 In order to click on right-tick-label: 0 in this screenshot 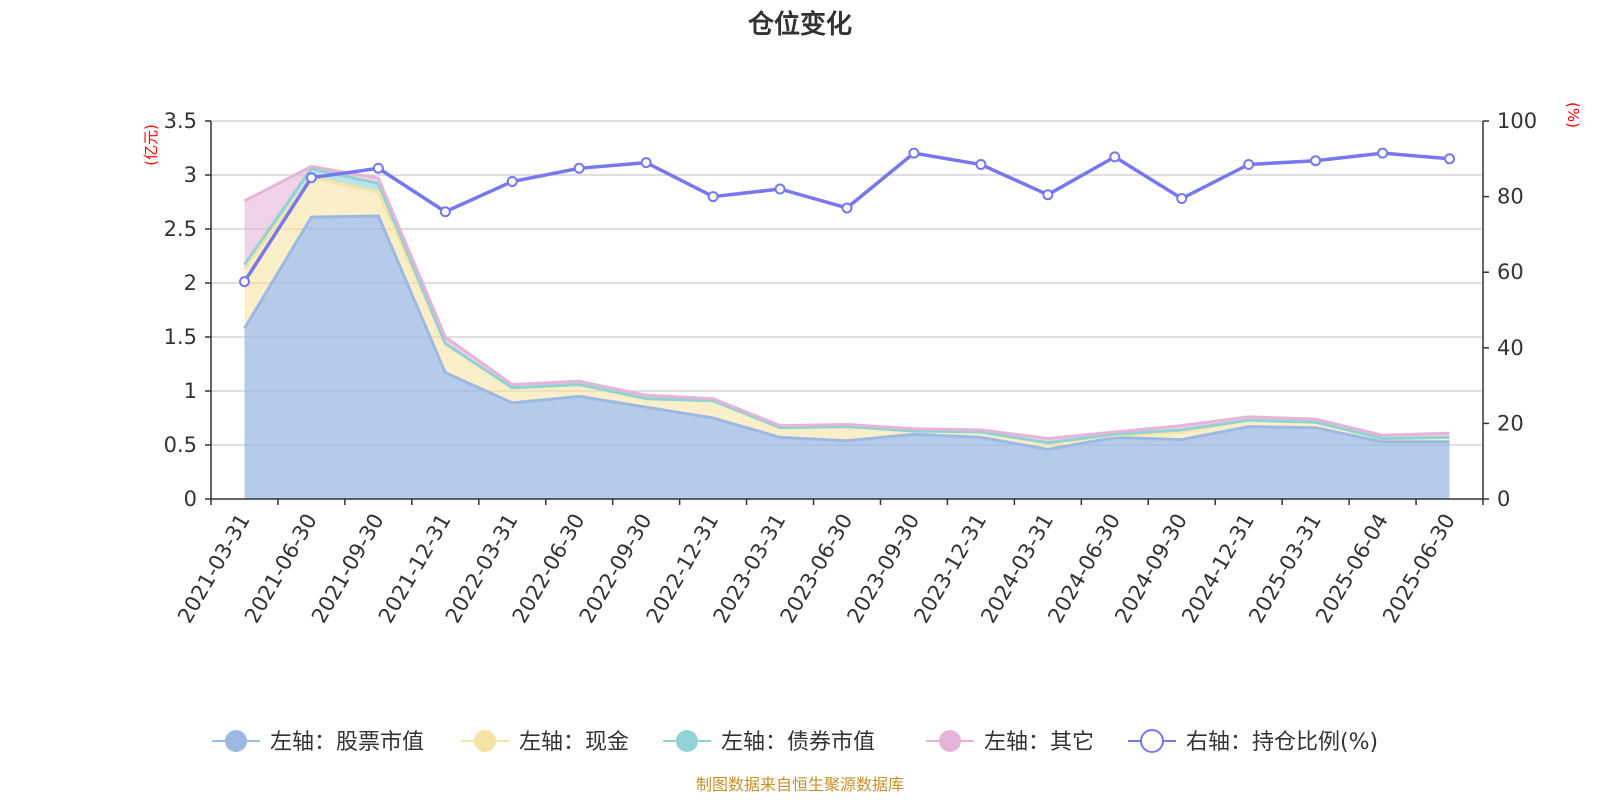, I will do `click(1503, 499)`.